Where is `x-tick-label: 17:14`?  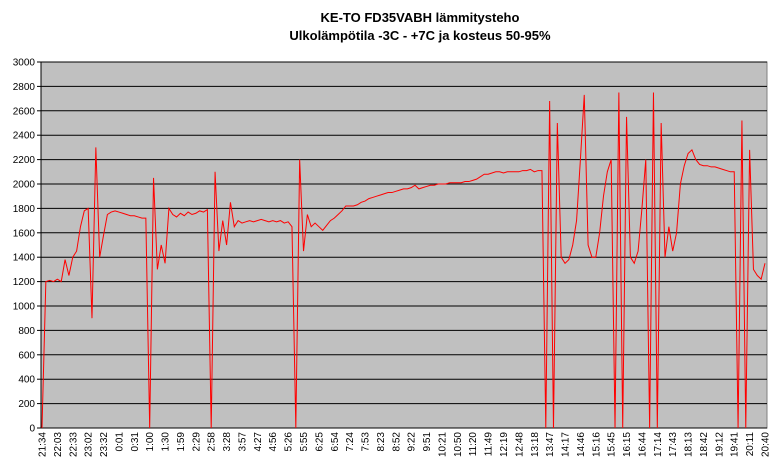 x-tick-label: 17:14 is located at coordinates (658, 444).